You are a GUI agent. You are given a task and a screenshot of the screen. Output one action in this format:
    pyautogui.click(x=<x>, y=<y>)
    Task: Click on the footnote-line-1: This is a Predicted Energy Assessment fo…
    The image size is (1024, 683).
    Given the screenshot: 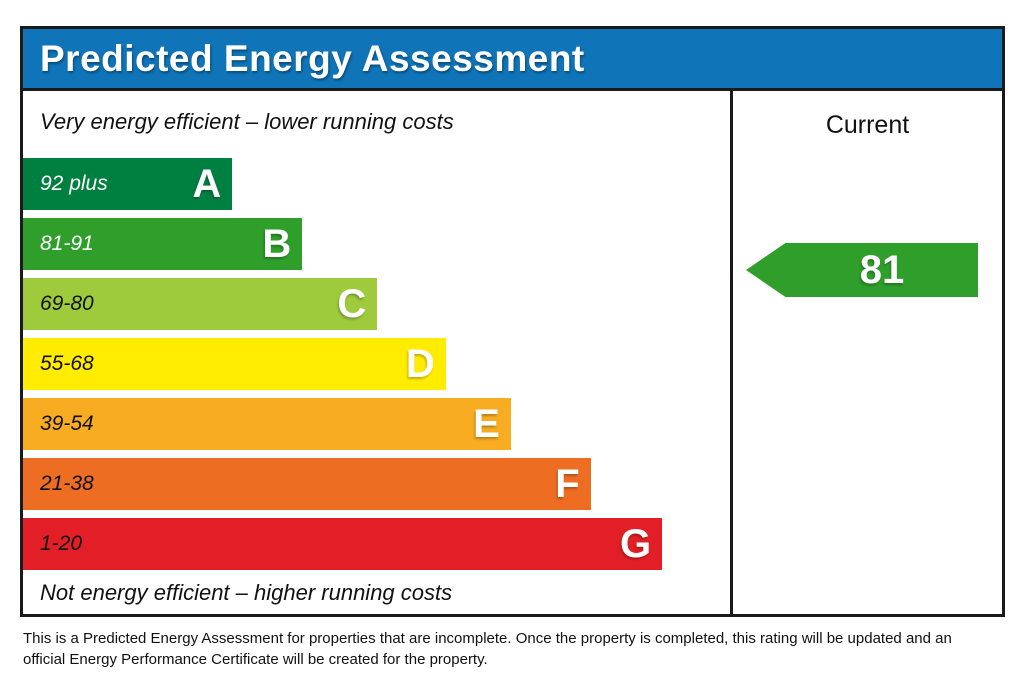 What is the action you would take?
    pyautogui.click(x=487, y=638)
    